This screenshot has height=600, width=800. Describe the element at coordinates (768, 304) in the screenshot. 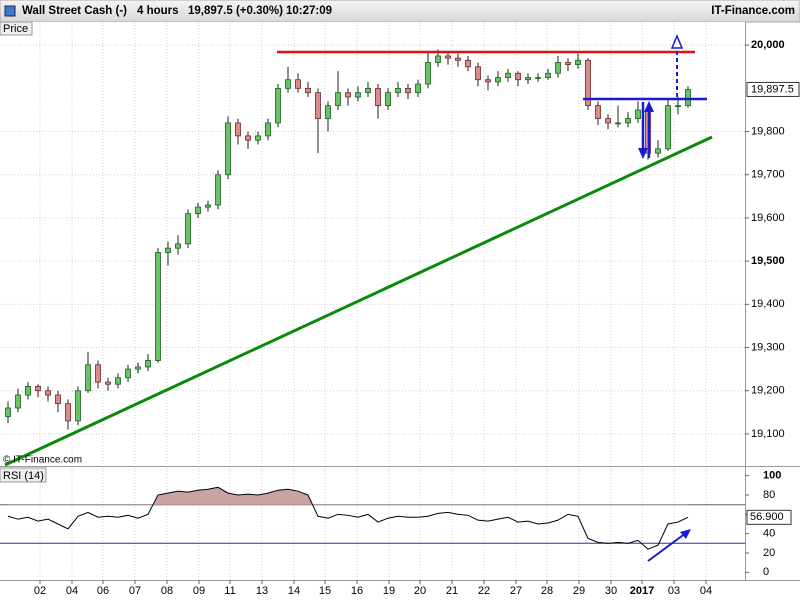

I see `y-tick-label: 19,400` at that location.